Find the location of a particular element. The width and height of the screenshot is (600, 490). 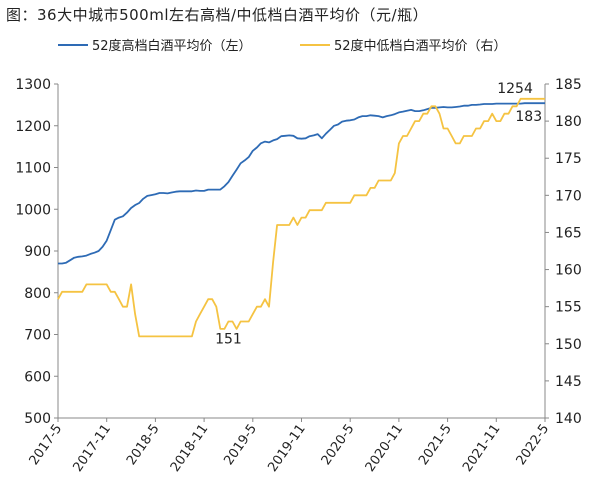

right-tick-label: 175 is located at coordinates (568, 159).